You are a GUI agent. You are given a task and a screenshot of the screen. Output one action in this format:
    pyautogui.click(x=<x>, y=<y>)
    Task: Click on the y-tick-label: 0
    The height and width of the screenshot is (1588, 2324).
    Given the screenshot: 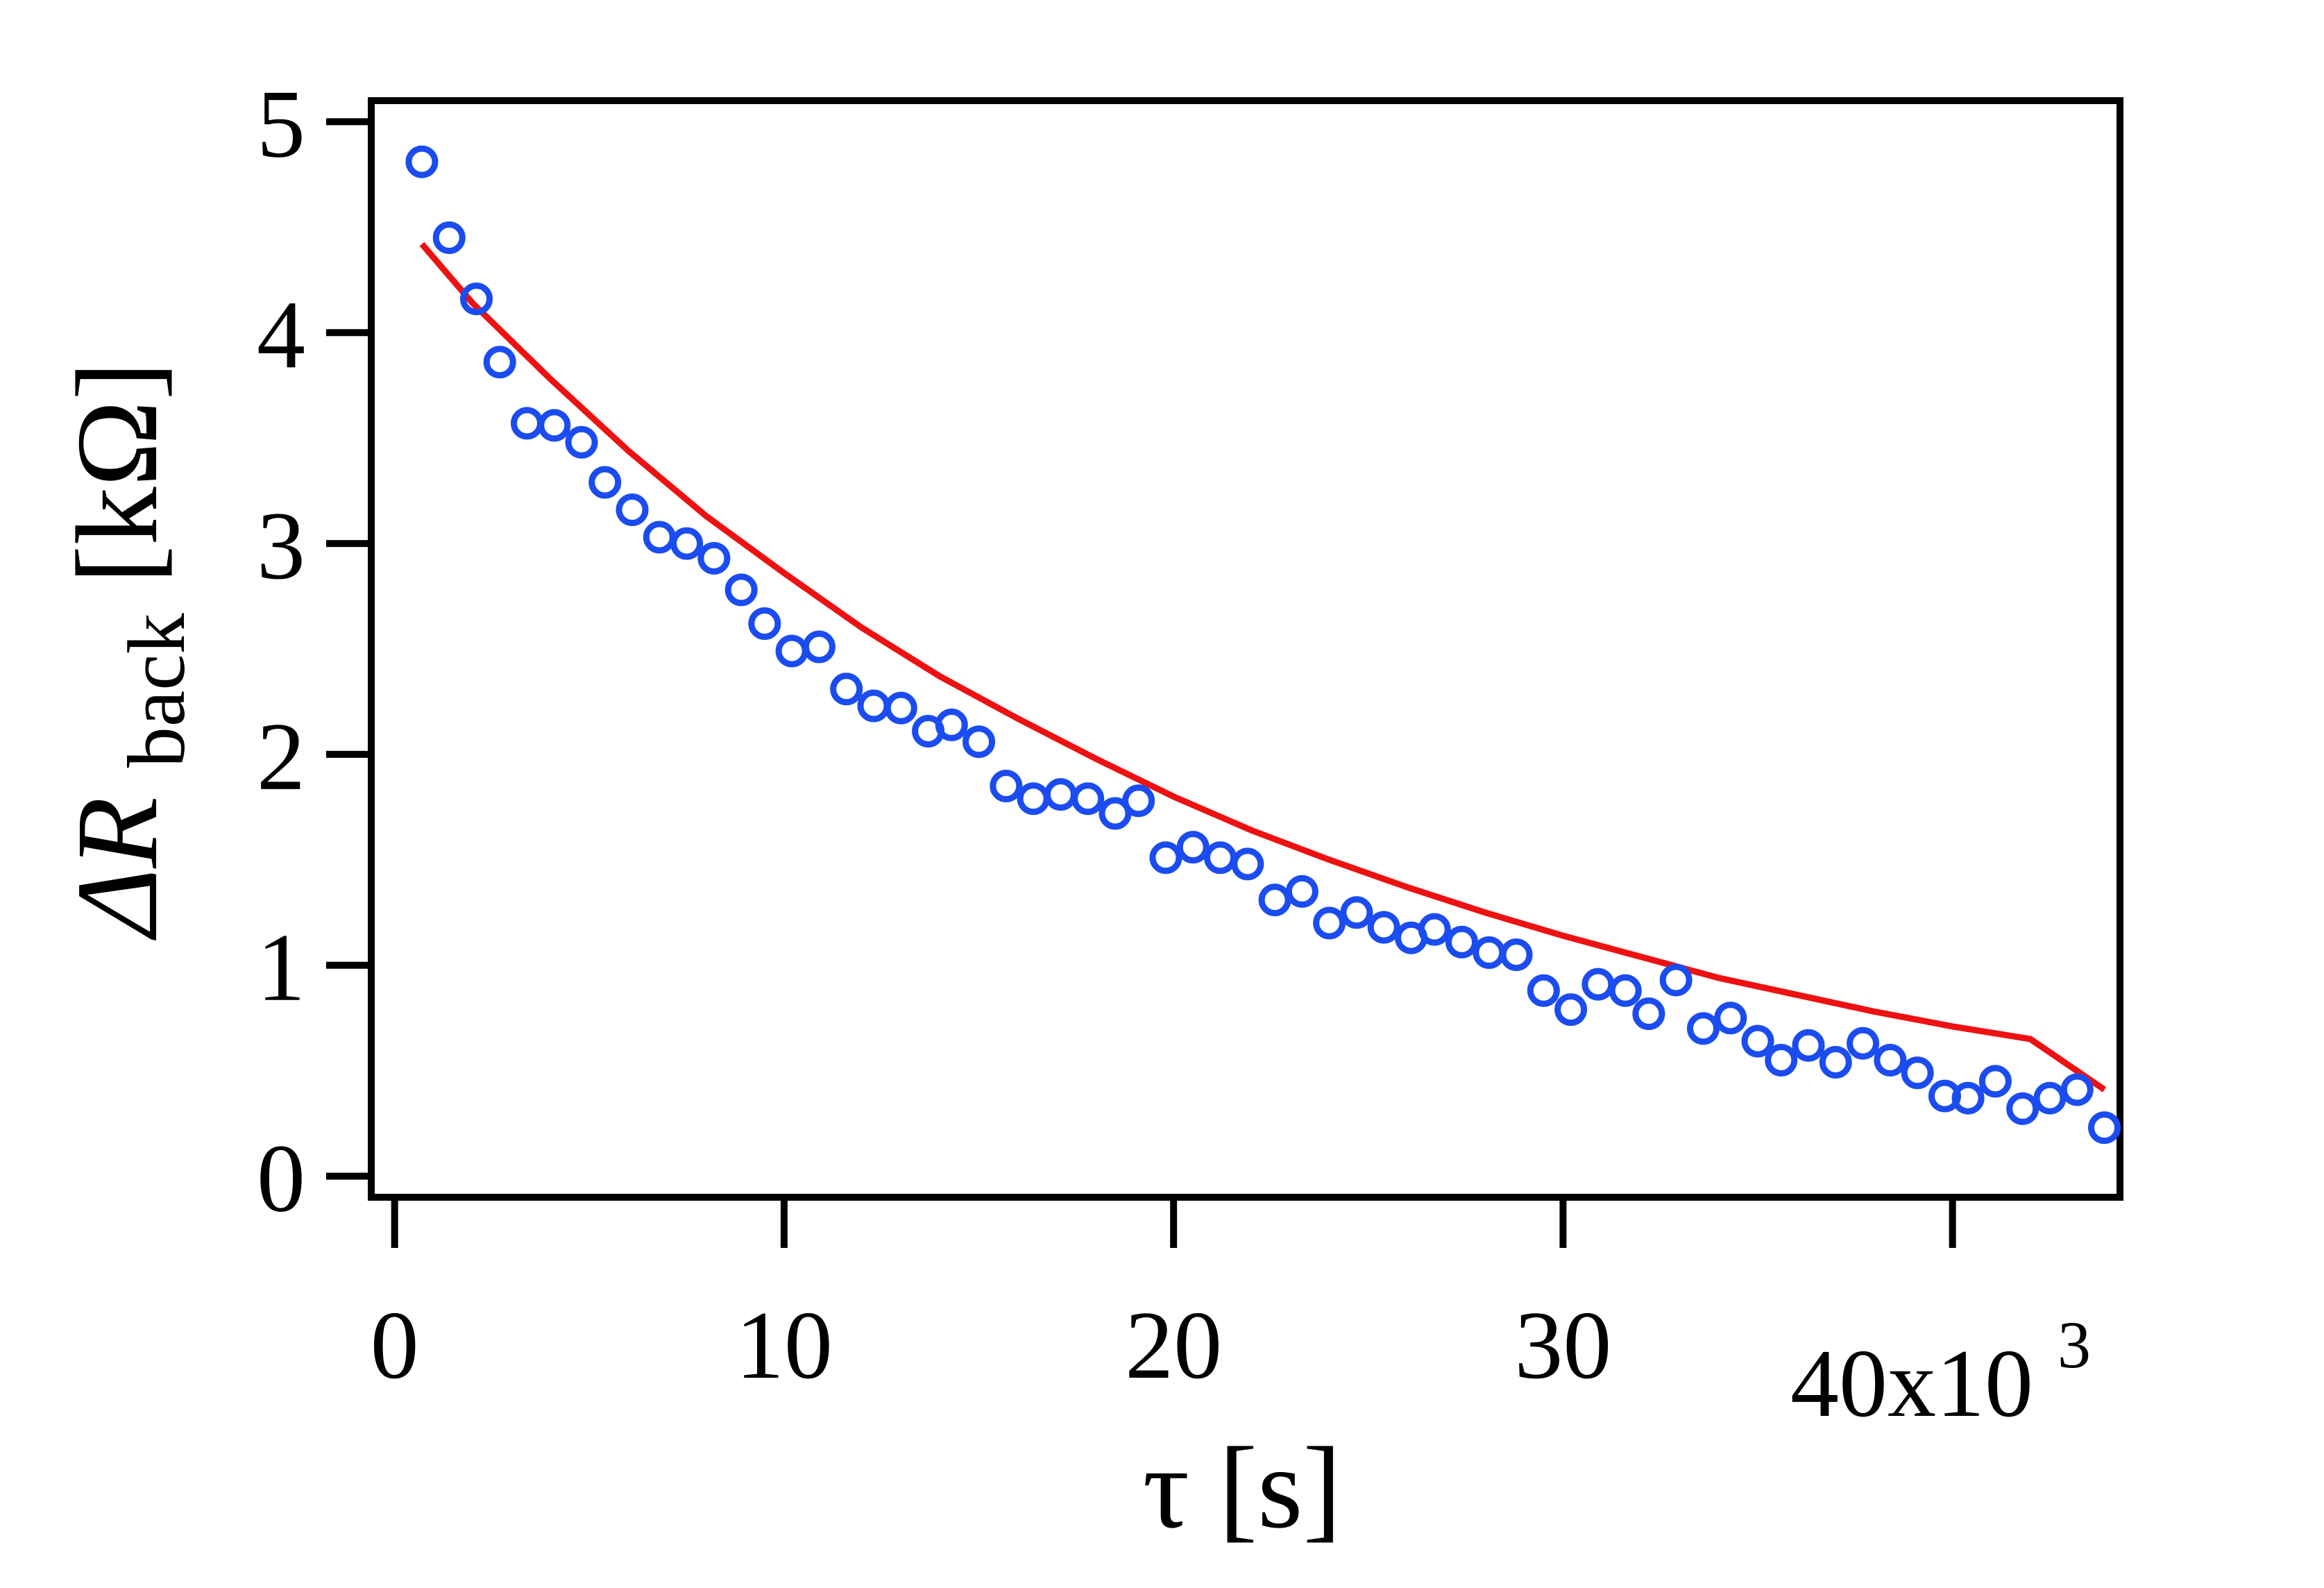 What is the action you would take?
    pyautogui.click(x=281, y=1179)
    